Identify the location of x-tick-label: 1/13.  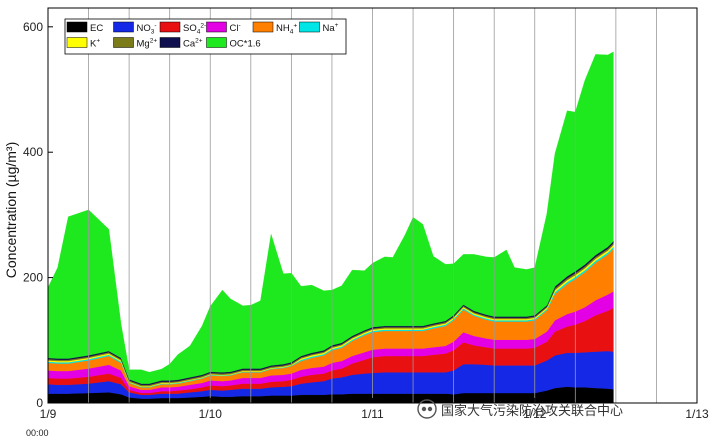
(697, 414).